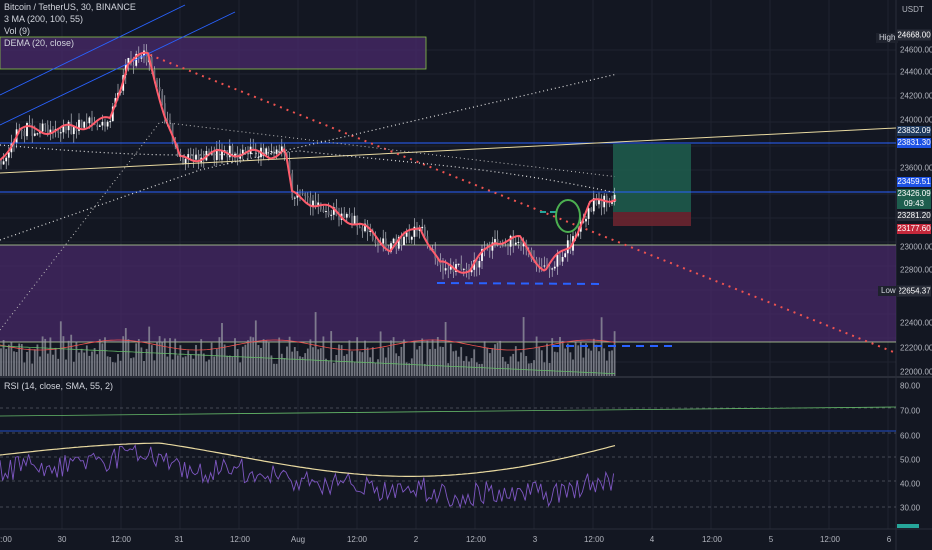 Image resolution: width=932 pixels, height=550 pixels. I want to click on channel-line, so click(93, 50).